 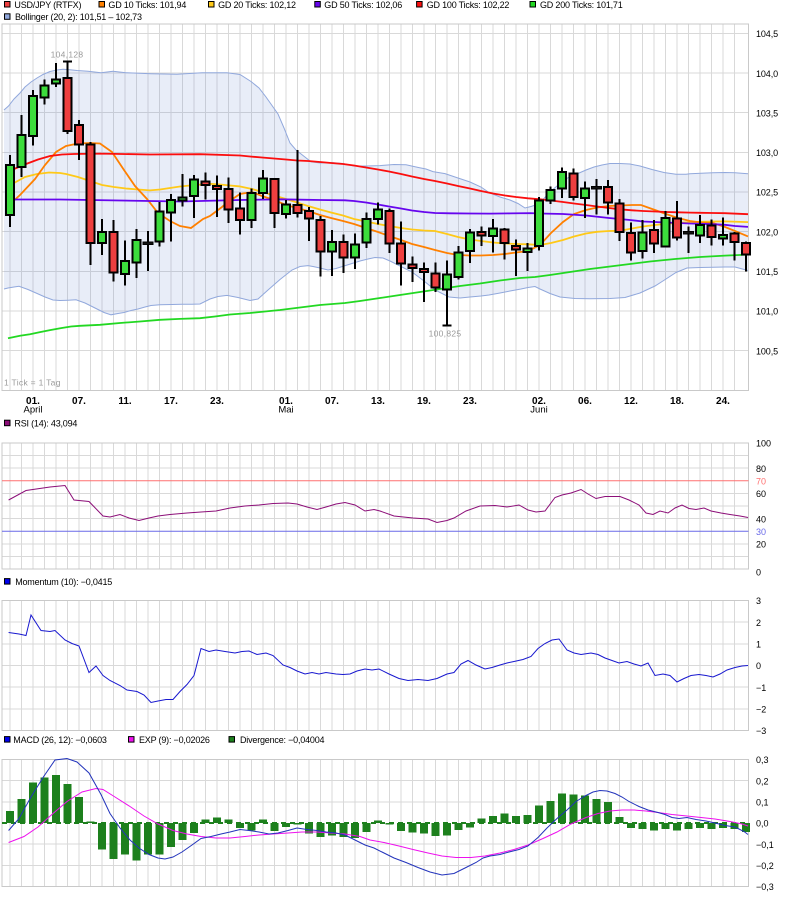 What do you see at coordinates (468, 5) in the screenshot?
I see `svg-text: GD 100 Ticks: 102,22` at bounding box center [468, 5].